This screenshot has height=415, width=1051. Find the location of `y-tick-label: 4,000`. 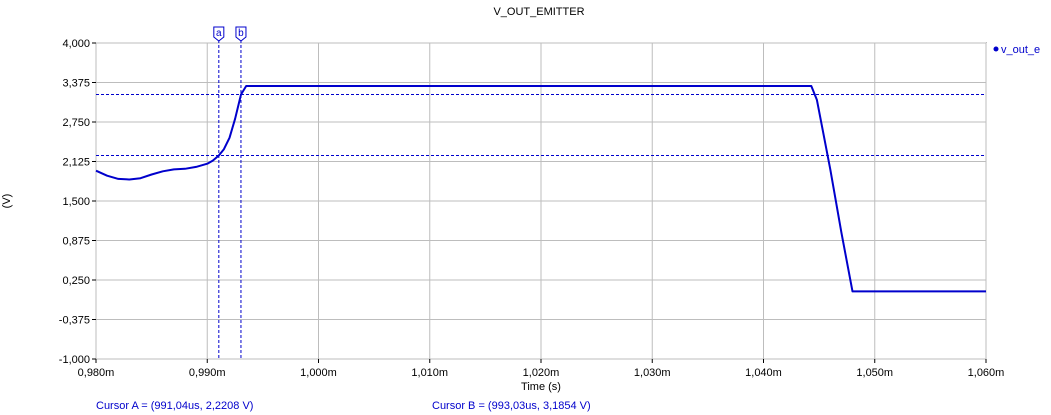

y-tick-label: 4,000 is located at coordinates (76, 44).